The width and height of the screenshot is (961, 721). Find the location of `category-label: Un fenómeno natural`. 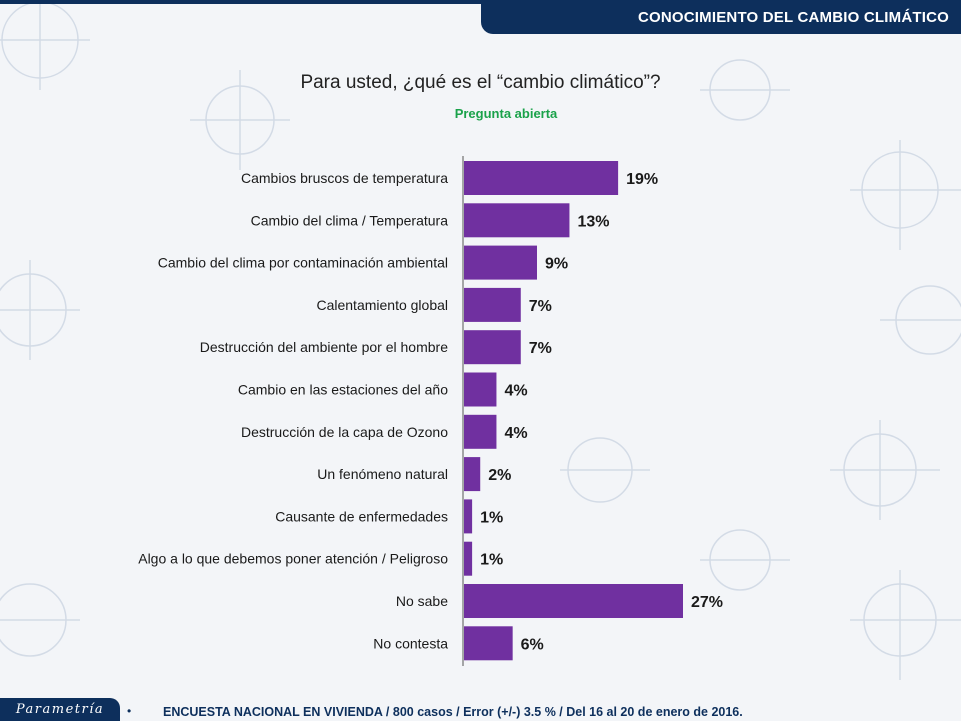

category-label: Un fenómeno natural is located at coordinates (382, 474).